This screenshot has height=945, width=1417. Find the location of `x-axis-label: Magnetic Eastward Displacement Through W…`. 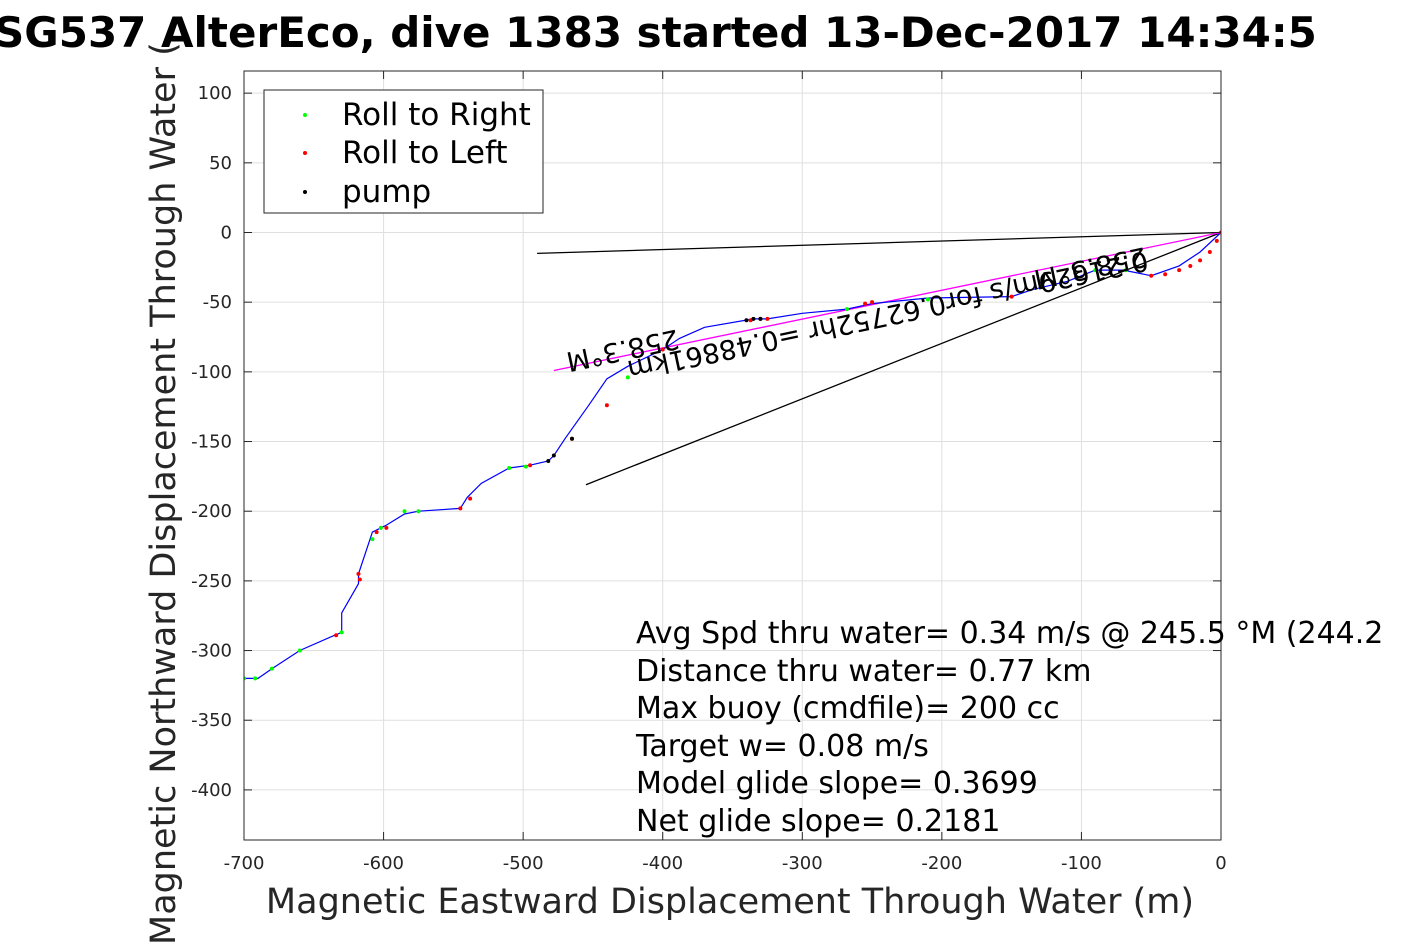

x-axis-label: Magnetic Eastward Displacement Through W… is located at coordinates (730, 902).